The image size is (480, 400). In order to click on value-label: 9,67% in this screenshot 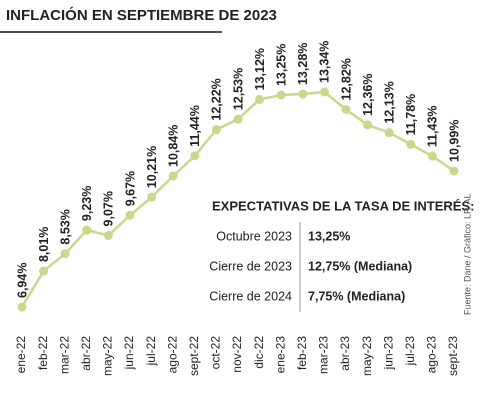, I will do `click(130, 188)`.